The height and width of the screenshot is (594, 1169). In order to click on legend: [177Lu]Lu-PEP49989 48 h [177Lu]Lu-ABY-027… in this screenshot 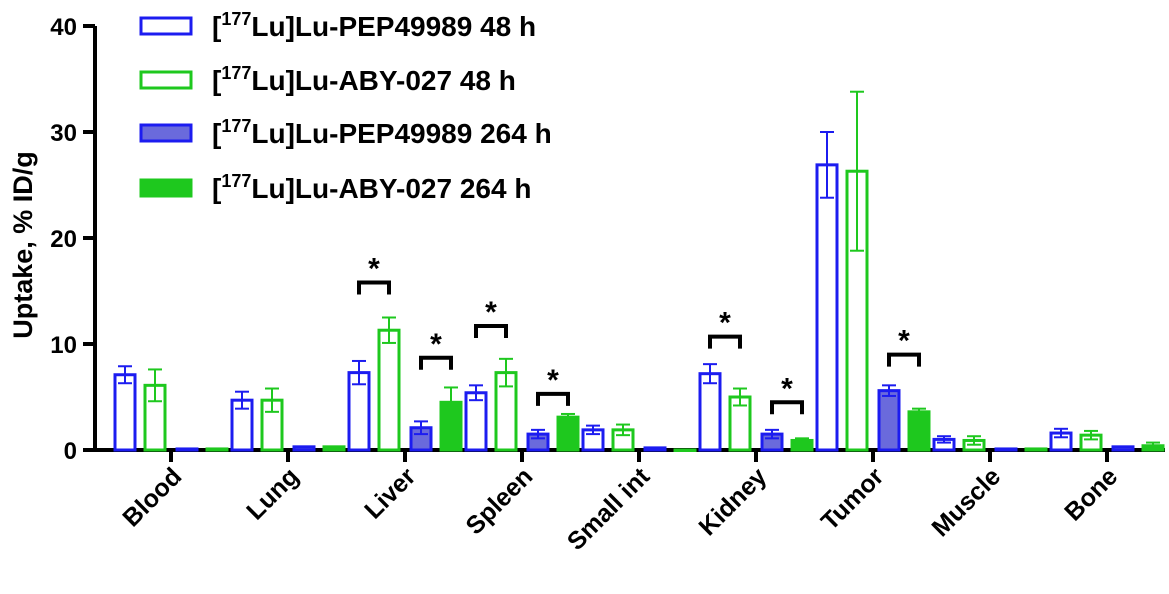, I will do `click(345, 106)`.